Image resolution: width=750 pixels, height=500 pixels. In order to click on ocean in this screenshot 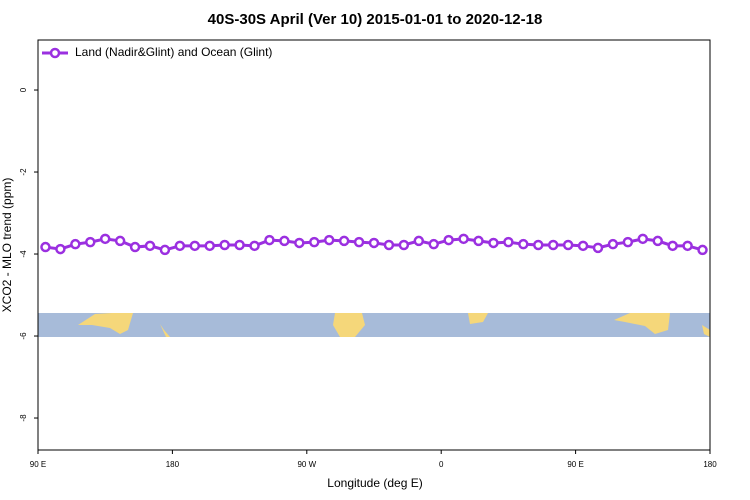, I will do `click(374, 325)`.